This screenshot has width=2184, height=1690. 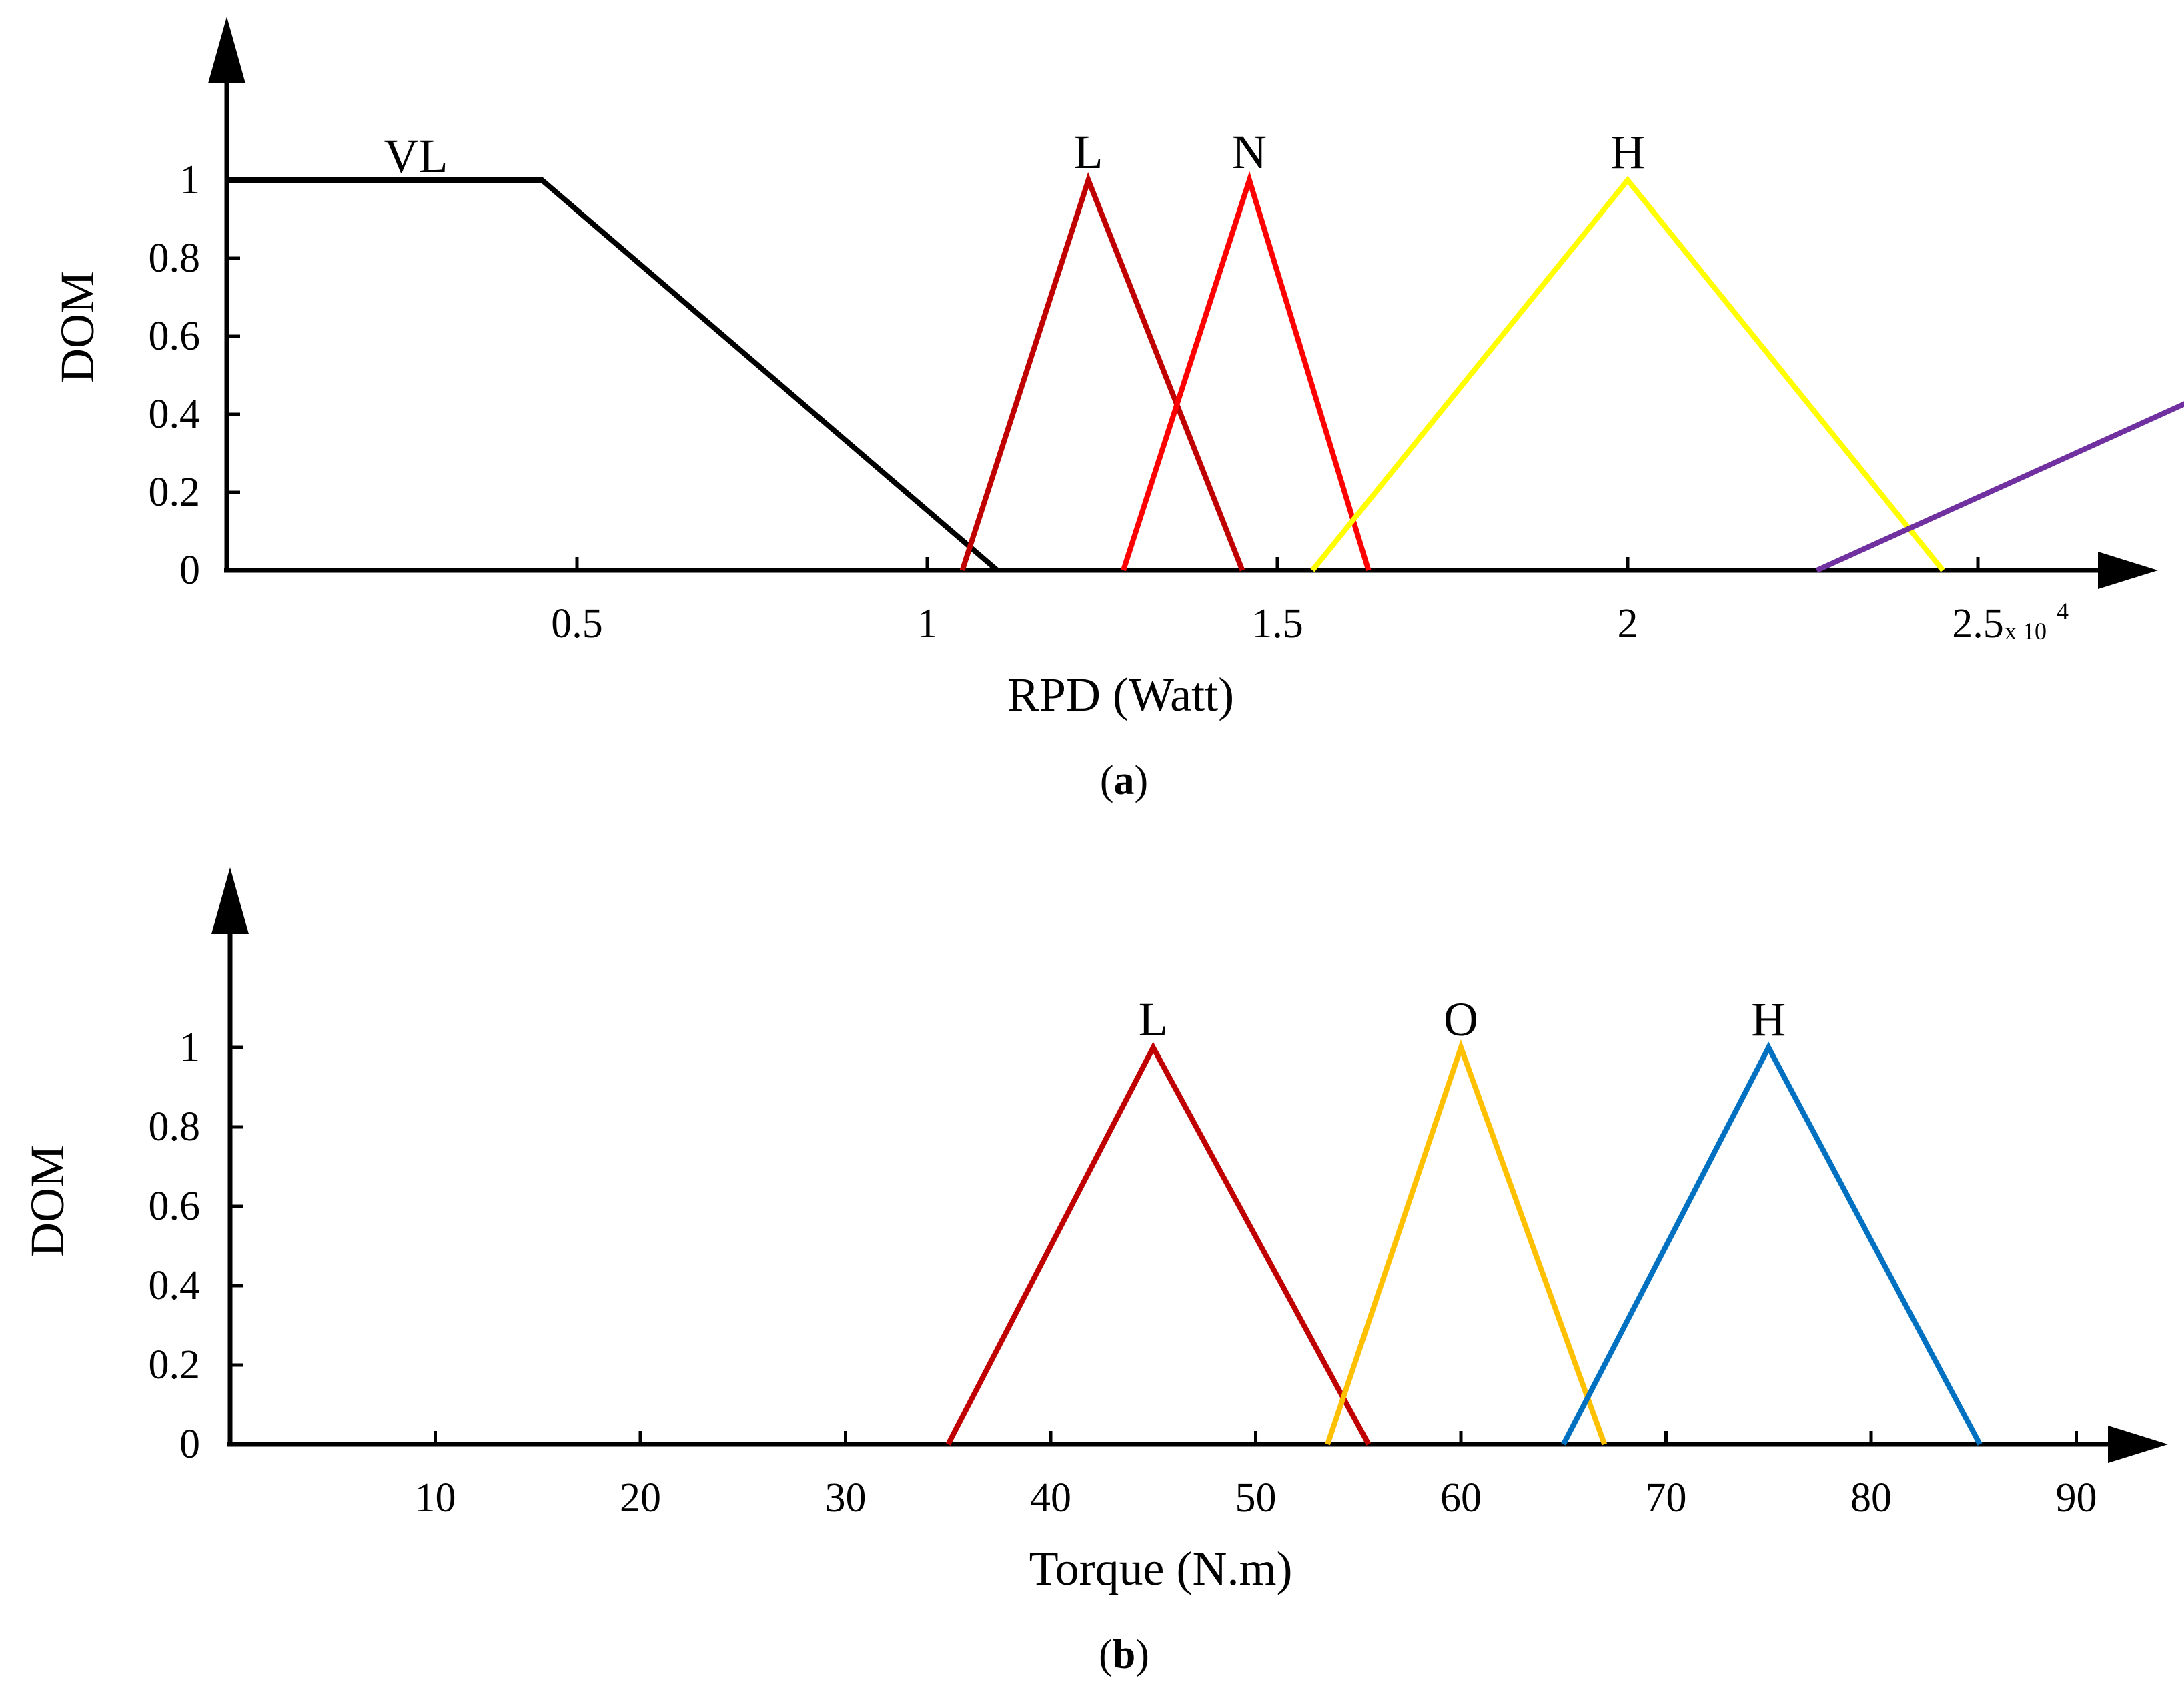 I want to click on x-tick-label: 1, so click(x=927, y=624).